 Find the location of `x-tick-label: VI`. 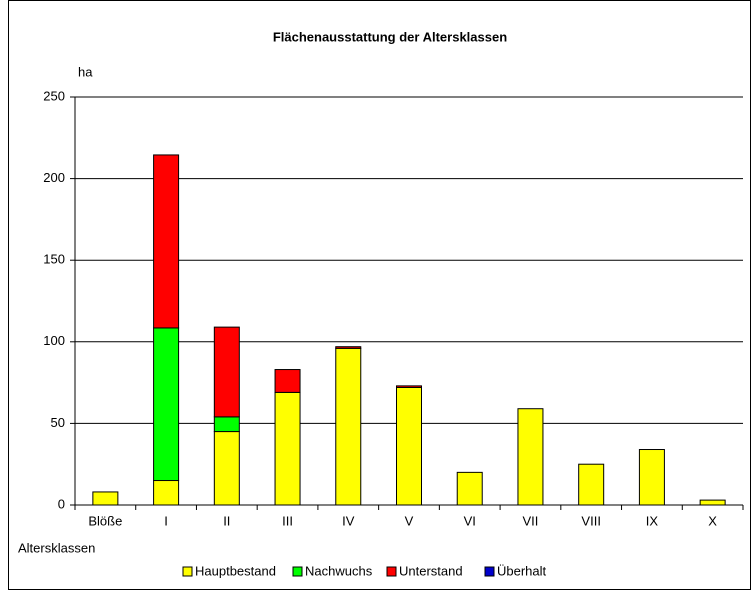

x-tick-label: VI is located at coordinates (470, 520).